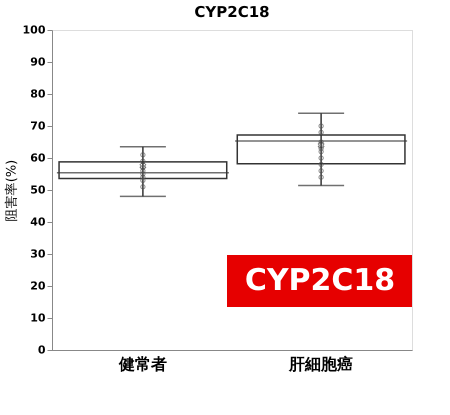  Describe the element at coordinates (38, 286) in the screenshot. I see `y-tick-label: 20` at that location.